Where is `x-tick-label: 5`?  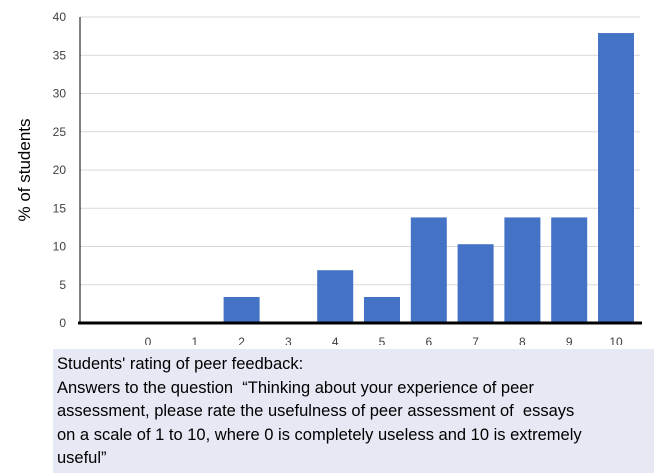 x-tick-label: 5 is located at coordinates (382, 340).